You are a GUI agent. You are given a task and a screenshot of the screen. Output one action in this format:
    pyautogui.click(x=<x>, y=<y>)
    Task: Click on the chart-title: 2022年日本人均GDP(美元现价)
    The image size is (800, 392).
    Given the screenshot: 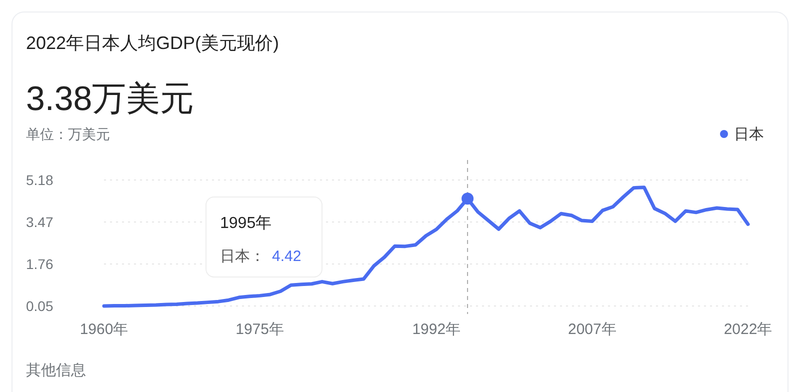 What is the action you would take?
    pyautogui.click(x=153, y=43)
    